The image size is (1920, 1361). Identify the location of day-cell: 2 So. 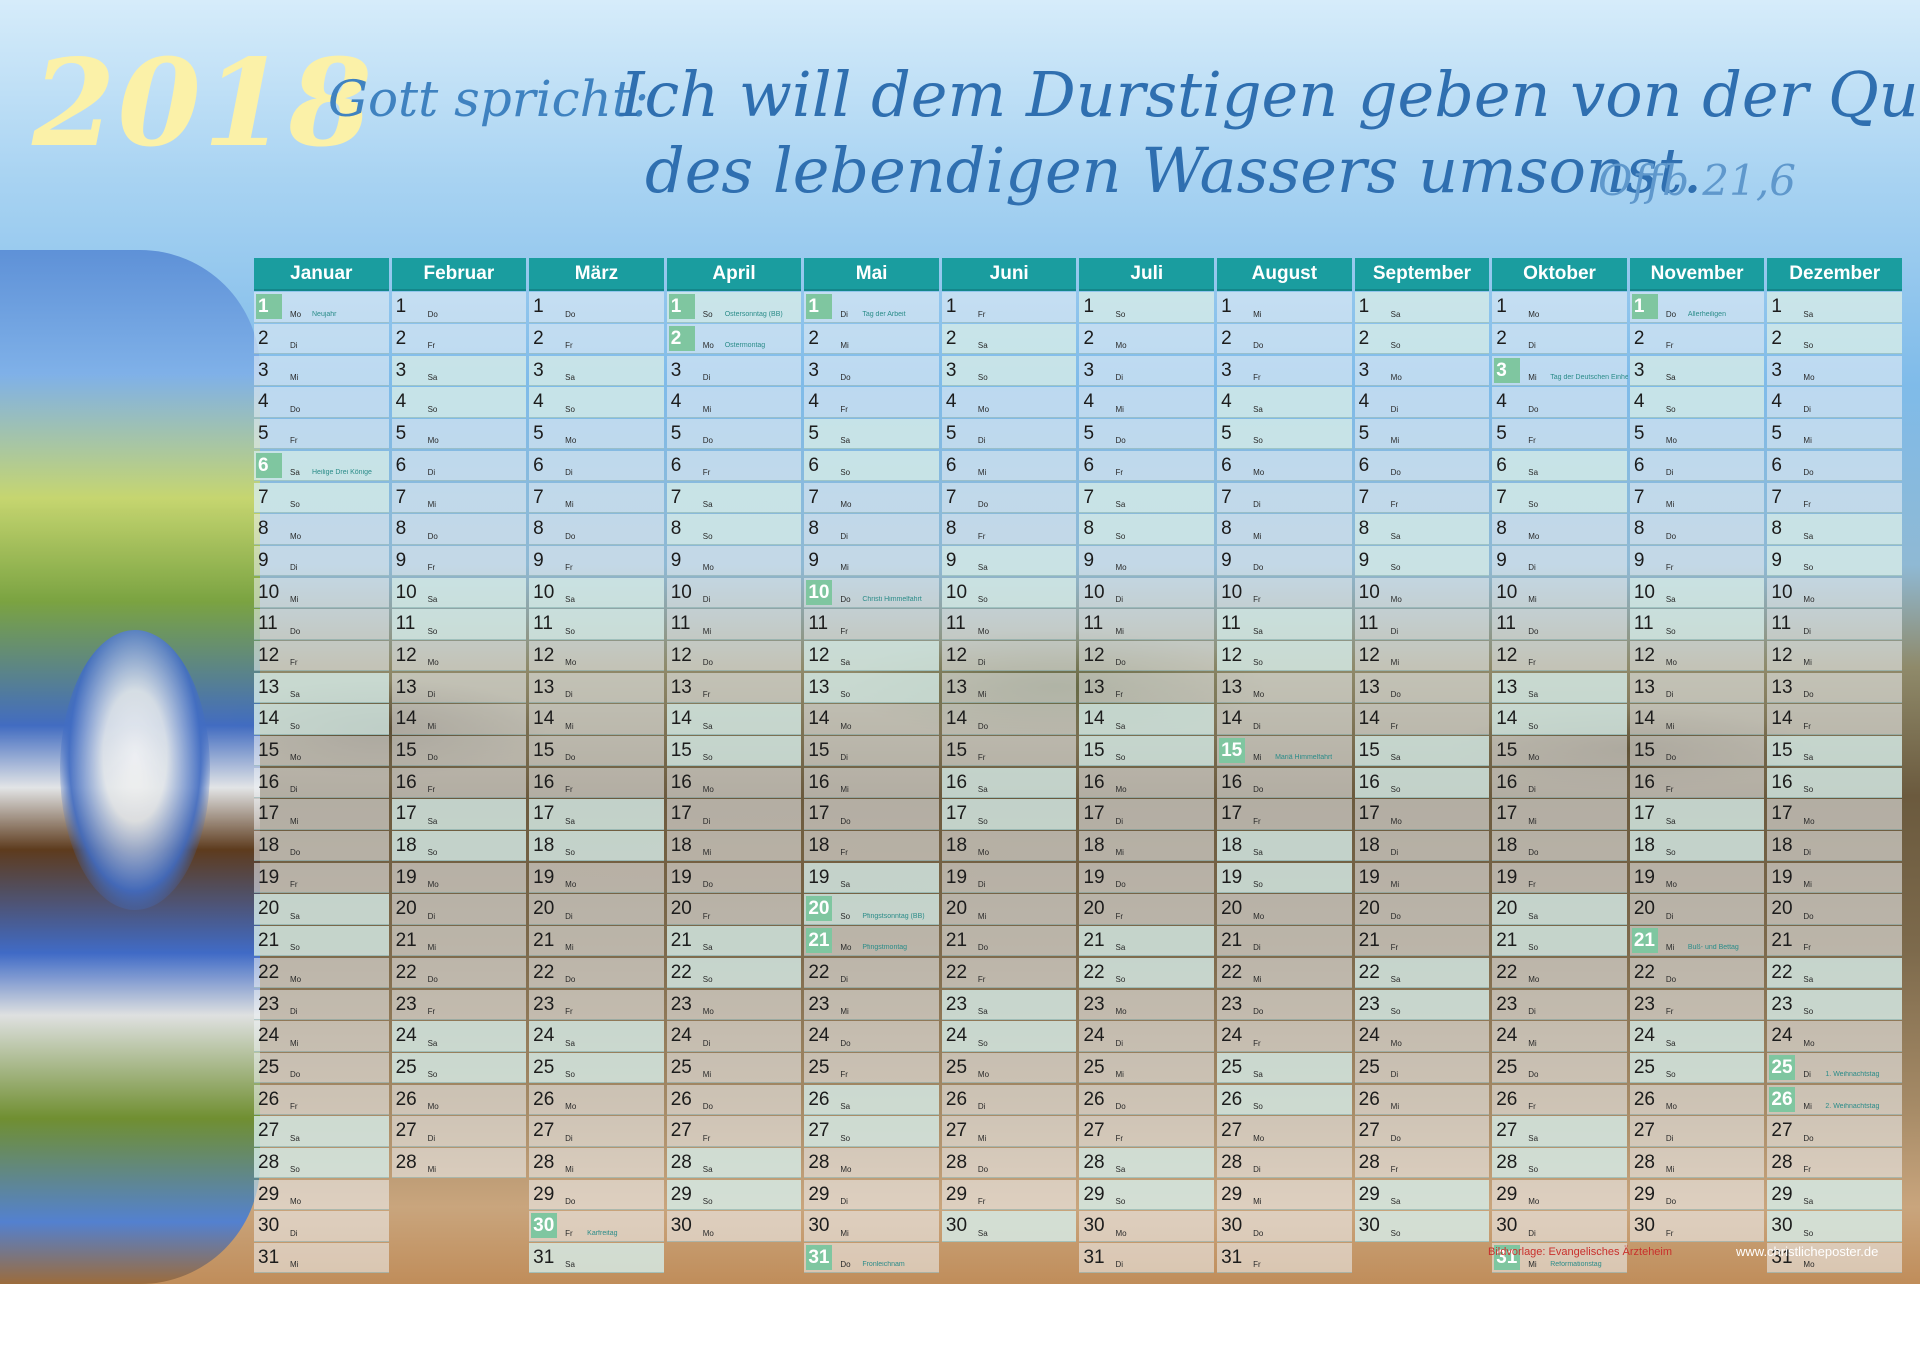
(1834, 339).